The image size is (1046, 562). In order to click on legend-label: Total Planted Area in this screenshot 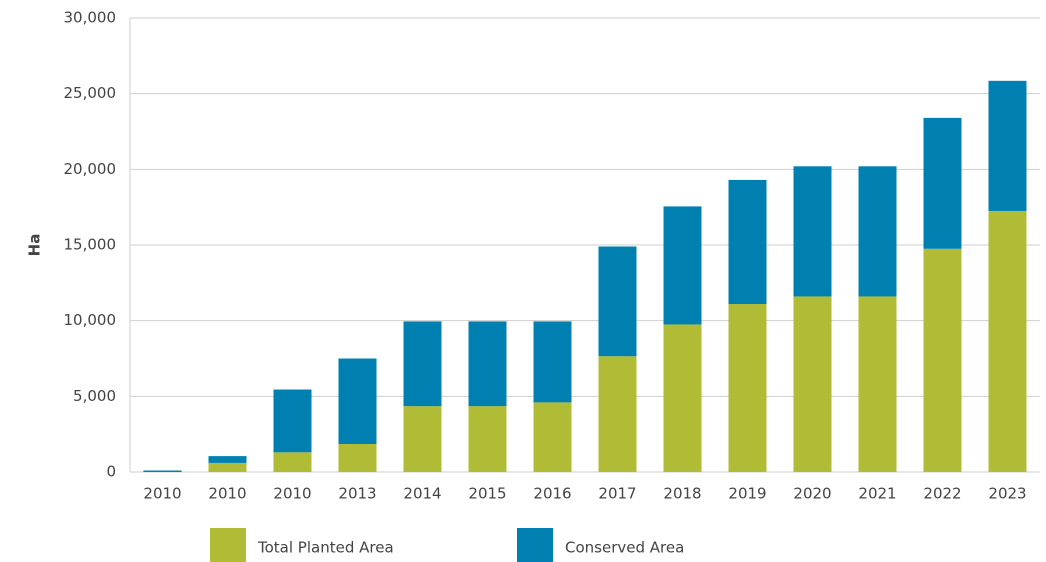, I will do `click(325, 548)`.